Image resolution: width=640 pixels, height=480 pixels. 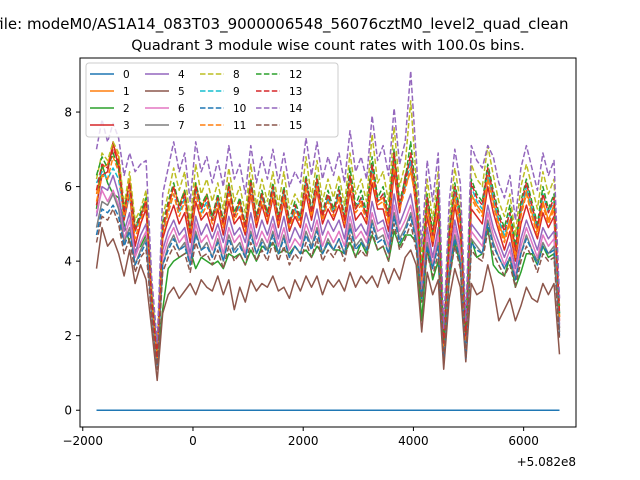 I want to click on legend-label-8: 8, so click(x=236, y=75).